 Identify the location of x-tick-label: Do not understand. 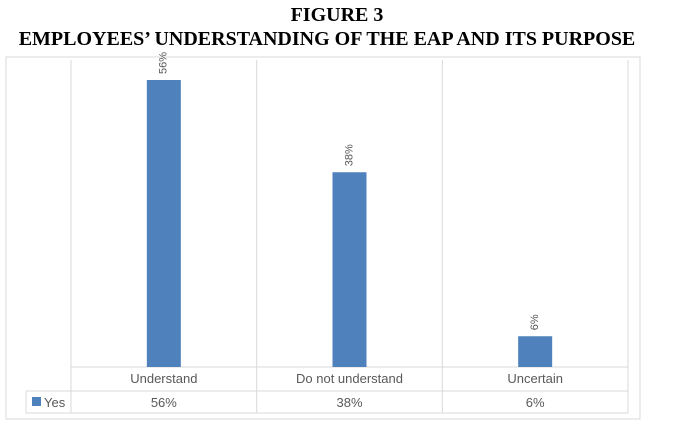
(349, 378).